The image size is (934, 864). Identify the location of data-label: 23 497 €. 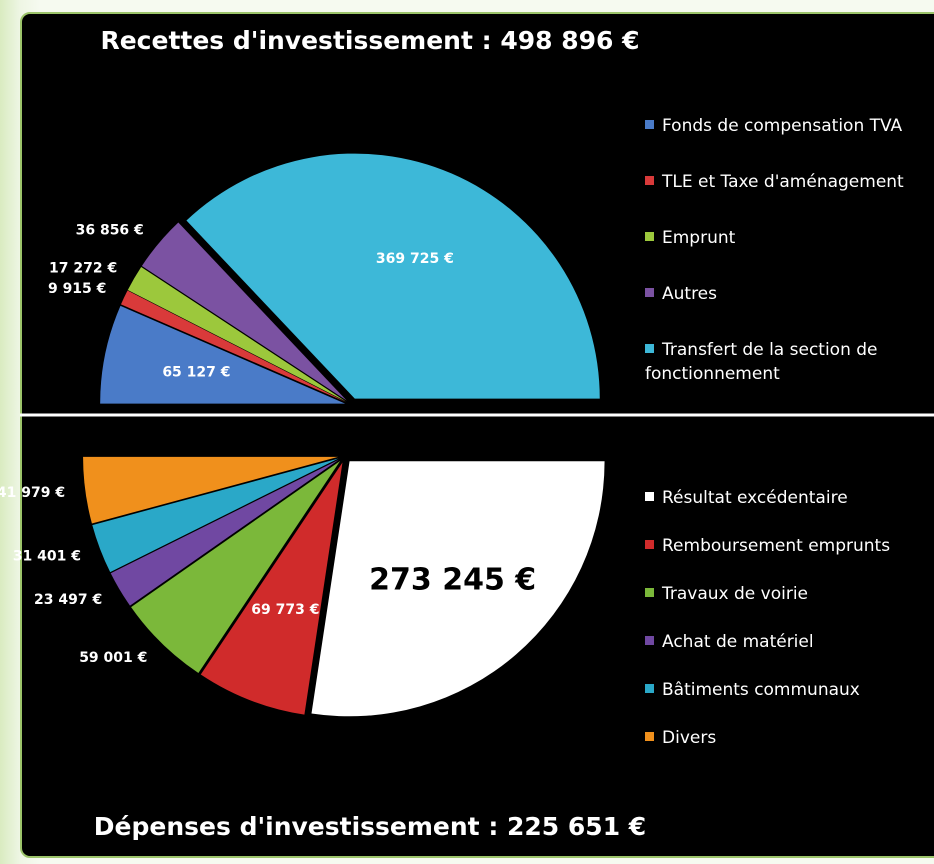
(68, 600).